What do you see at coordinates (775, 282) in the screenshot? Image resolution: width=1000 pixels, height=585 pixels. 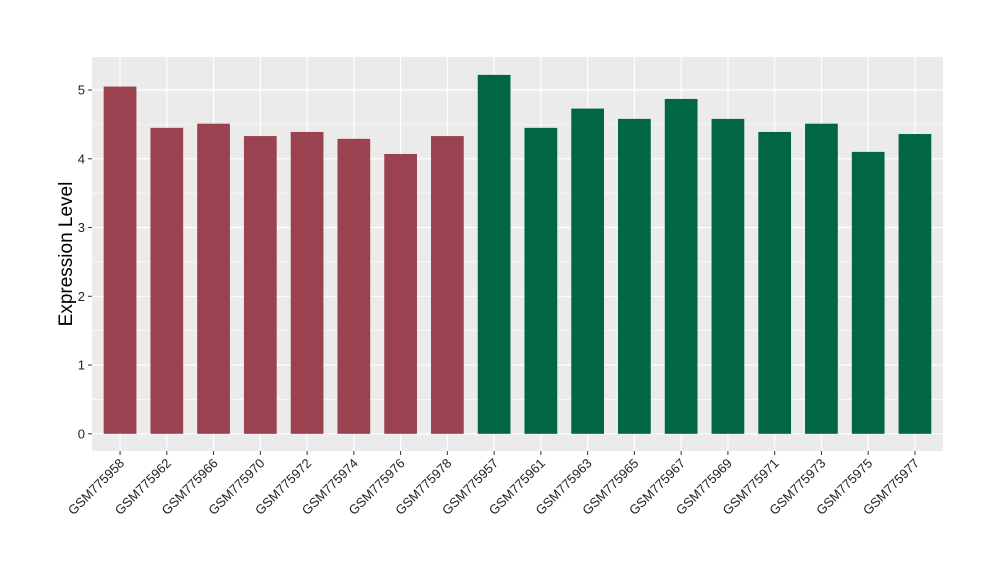 I see `bar-GSM775971` at bounding box center [775, 282].